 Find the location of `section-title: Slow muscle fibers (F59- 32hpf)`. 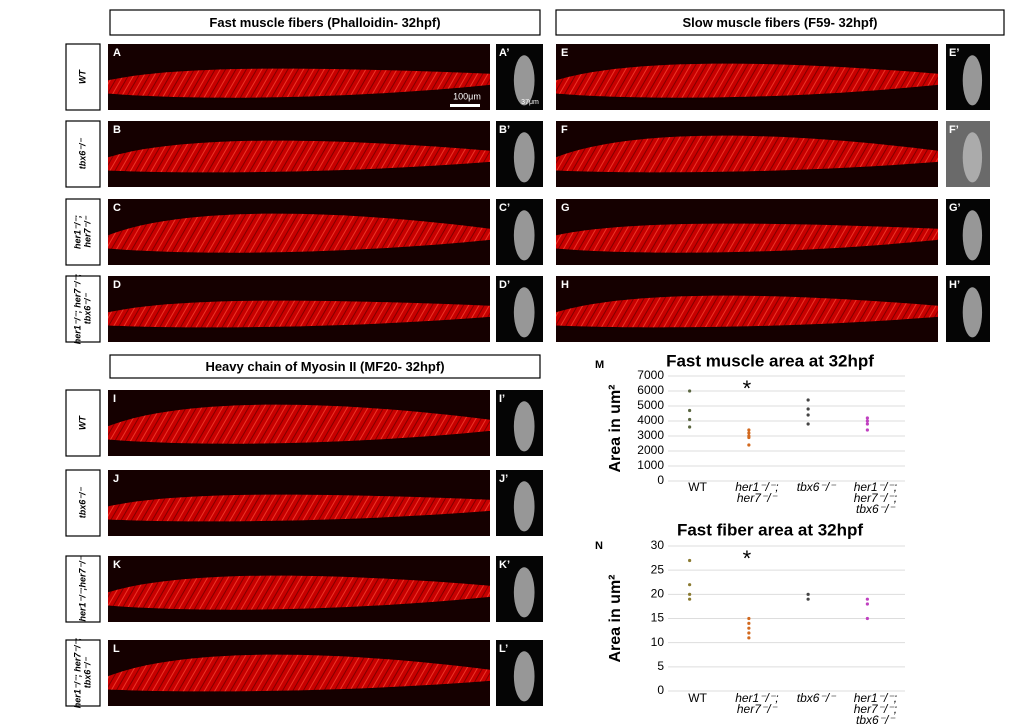

section-title: Slow muscle fibers (F59- 32hpf) is located at coordinates (779, 22).